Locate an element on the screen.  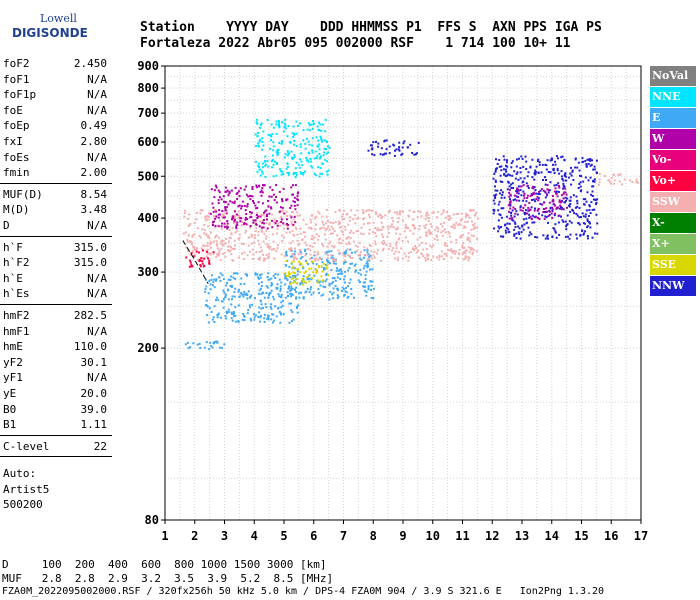
param-row-group4-7: B1 1.11 is located at coordinates (56, 425).